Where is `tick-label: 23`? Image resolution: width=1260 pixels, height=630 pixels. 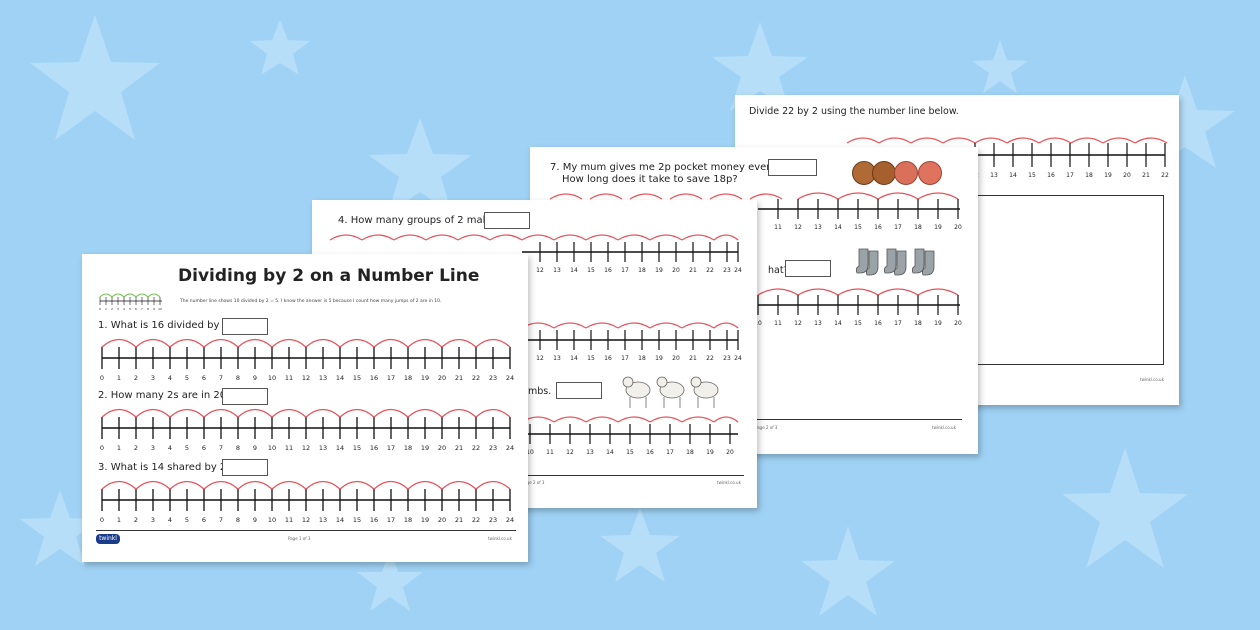
tick-label: 23 is located at coordinates (493, 448).